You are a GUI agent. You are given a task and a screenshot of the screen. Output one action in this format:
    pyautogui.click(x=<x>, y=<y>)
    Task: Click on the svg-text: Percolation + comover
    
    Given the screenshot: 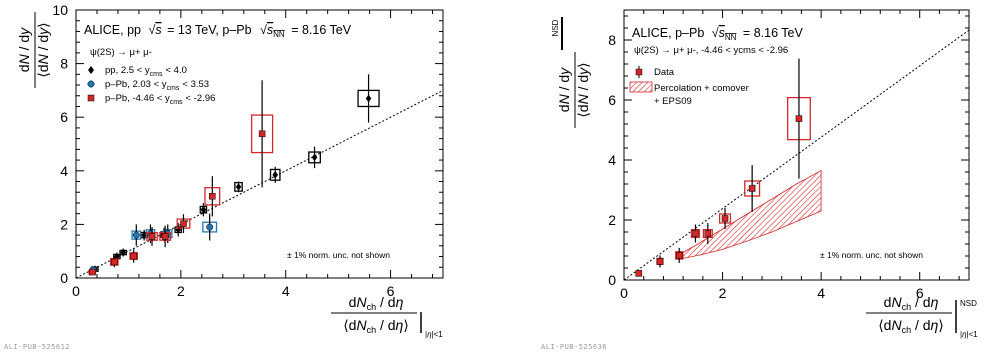 What is the action you would take?
    pyautogui.click(x=701, y=88)
    